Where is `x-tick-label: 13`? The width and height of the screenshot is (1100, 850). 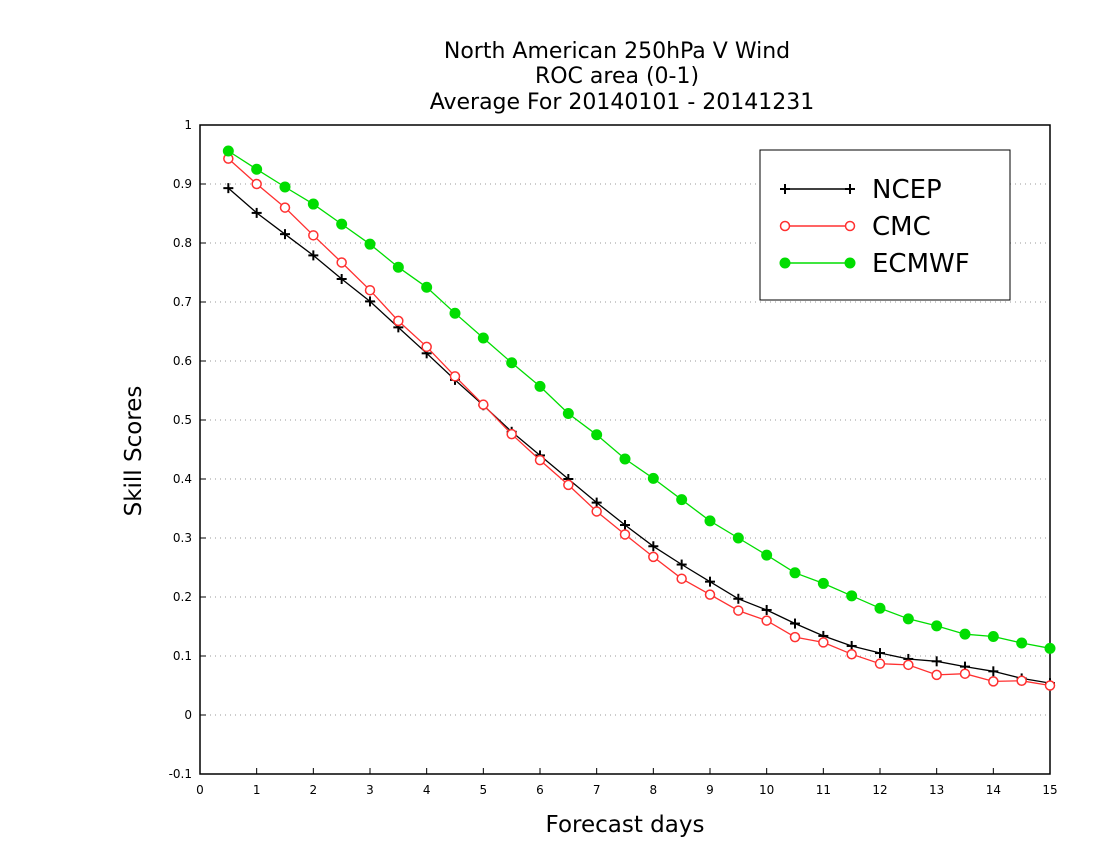
x-tick-label: 13 is located at coordinates (936, 790).